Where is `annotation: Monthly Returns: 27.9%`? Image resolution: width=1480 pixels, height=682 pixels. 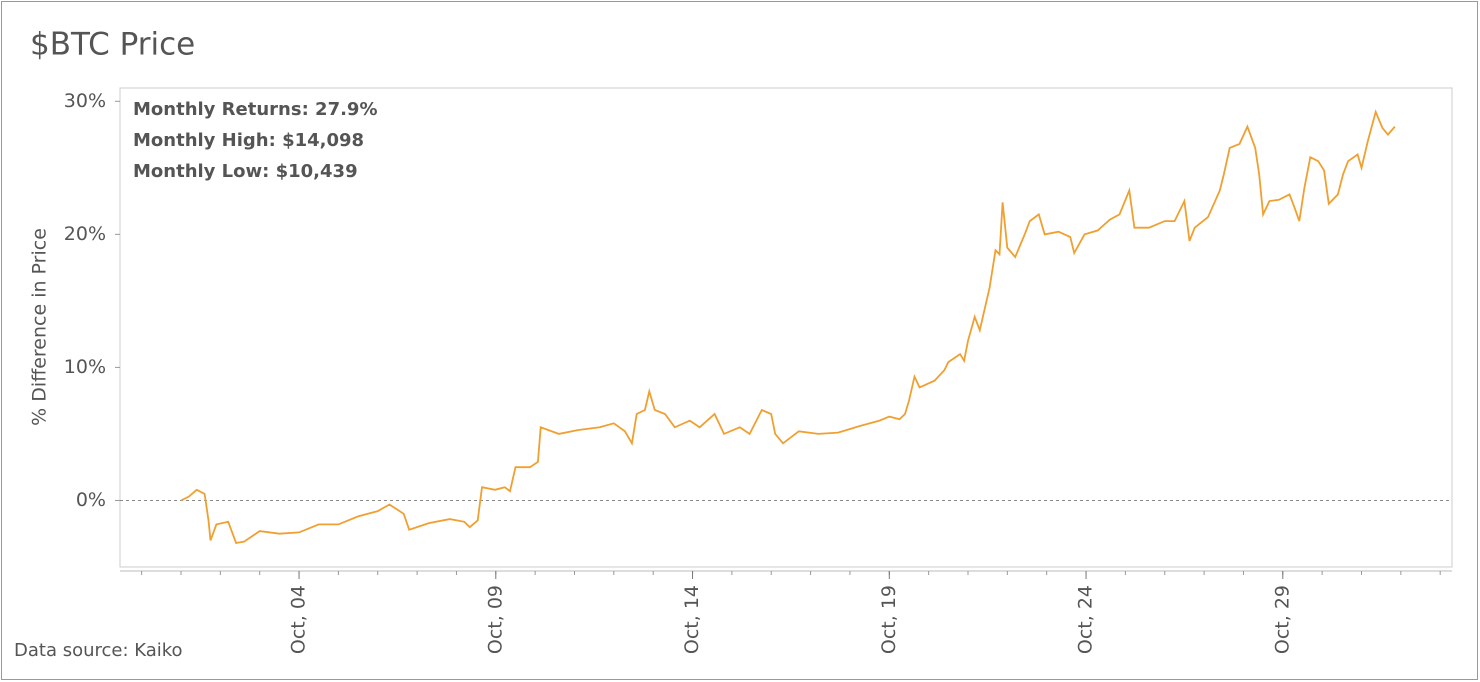
annotation: Monthly Returns: 27.9% is located at coordinates (255, 109).